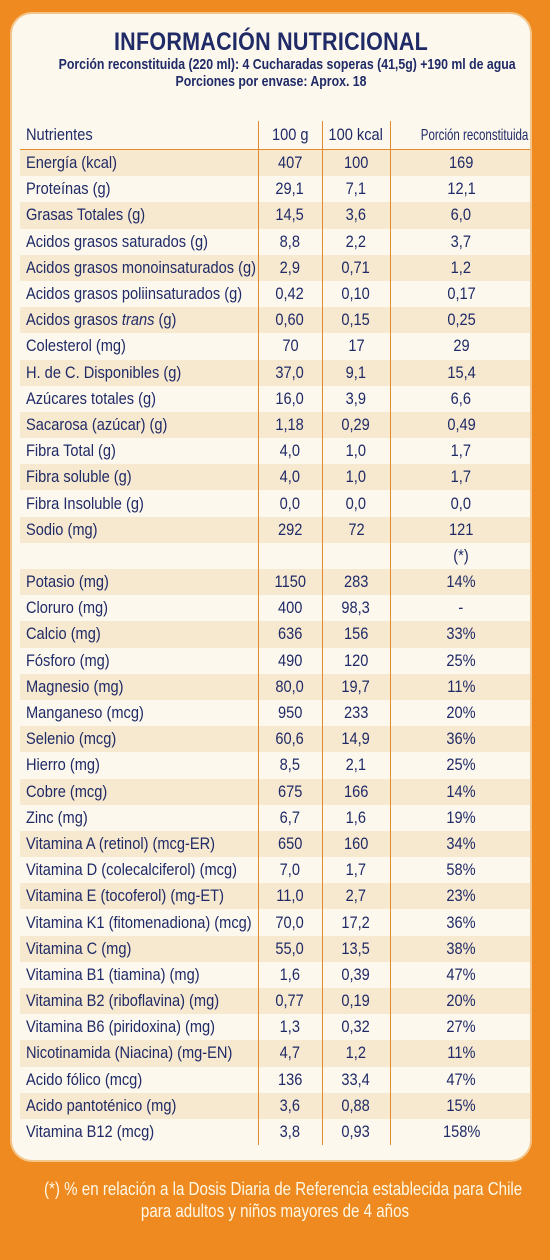  Describe the element at coordinates (139, 294) in the screenshot. I see `nutrient-name-cell: Acidos grasos poliinsaturados (g)` at that location.